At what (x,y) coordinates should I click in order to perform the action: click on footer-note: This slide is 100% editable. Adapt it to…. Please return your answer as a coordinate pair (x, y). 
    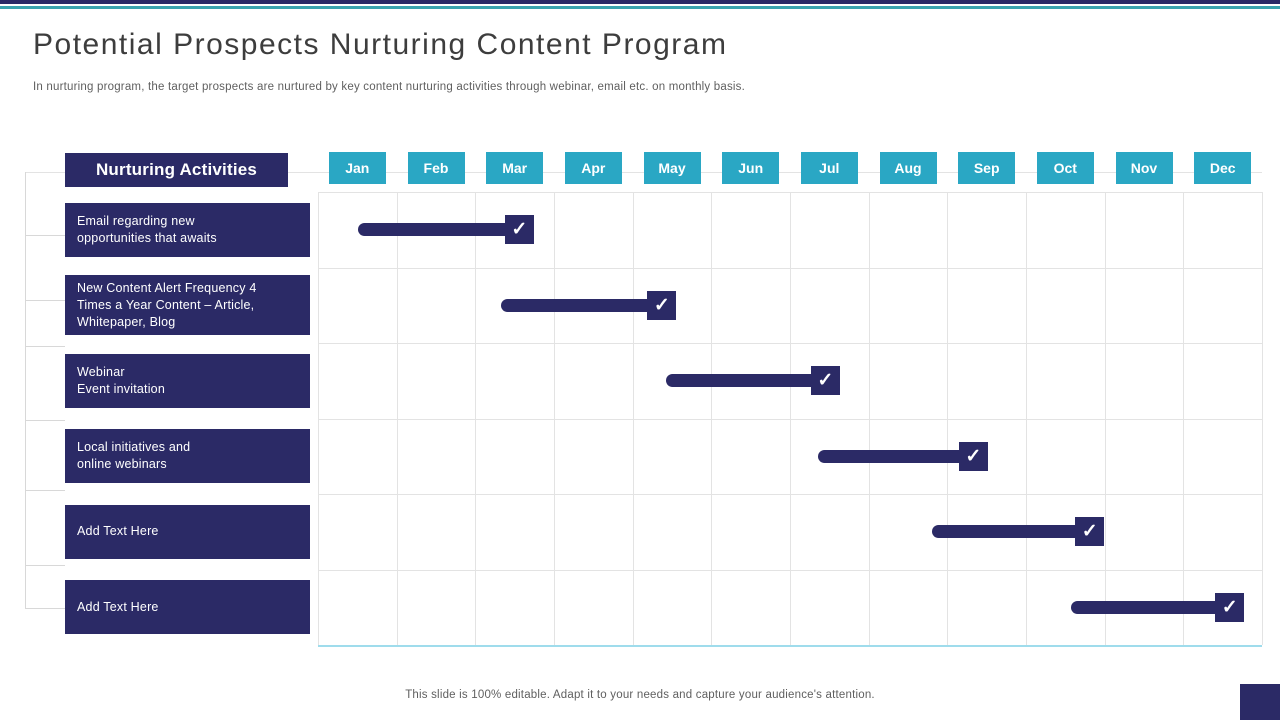
    Looking at the image, I should click on (640, 695).